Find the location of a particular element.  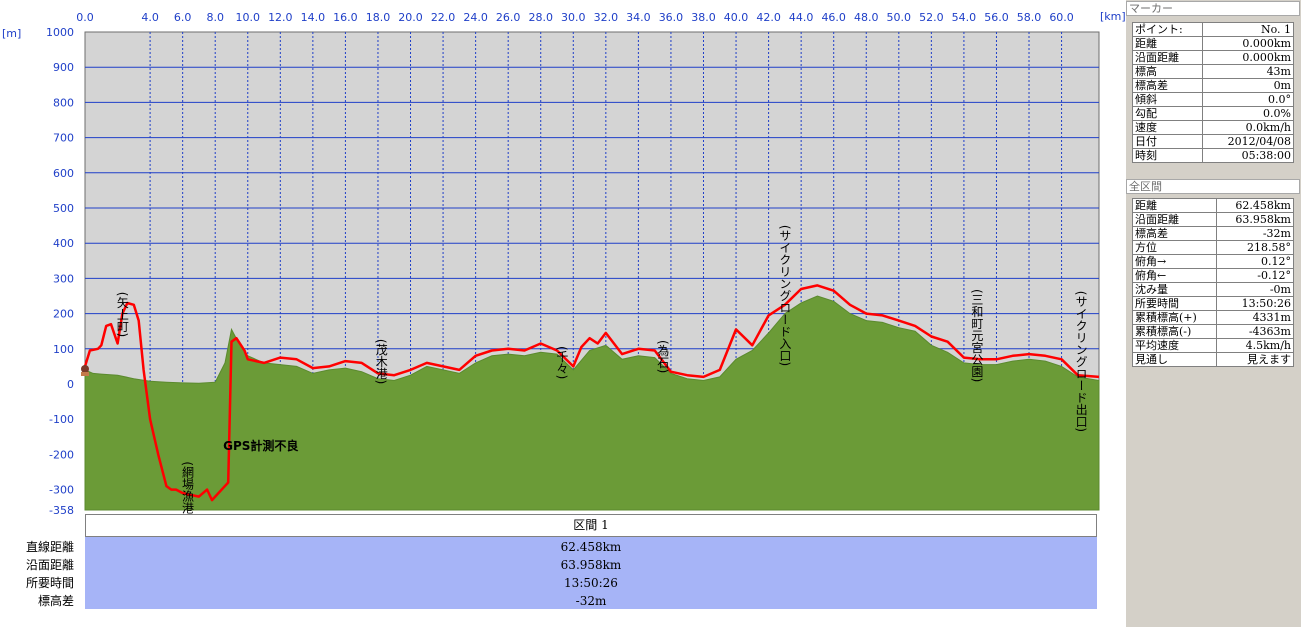

marker-row-label: 標高 is located at coordinates (1167, 71).